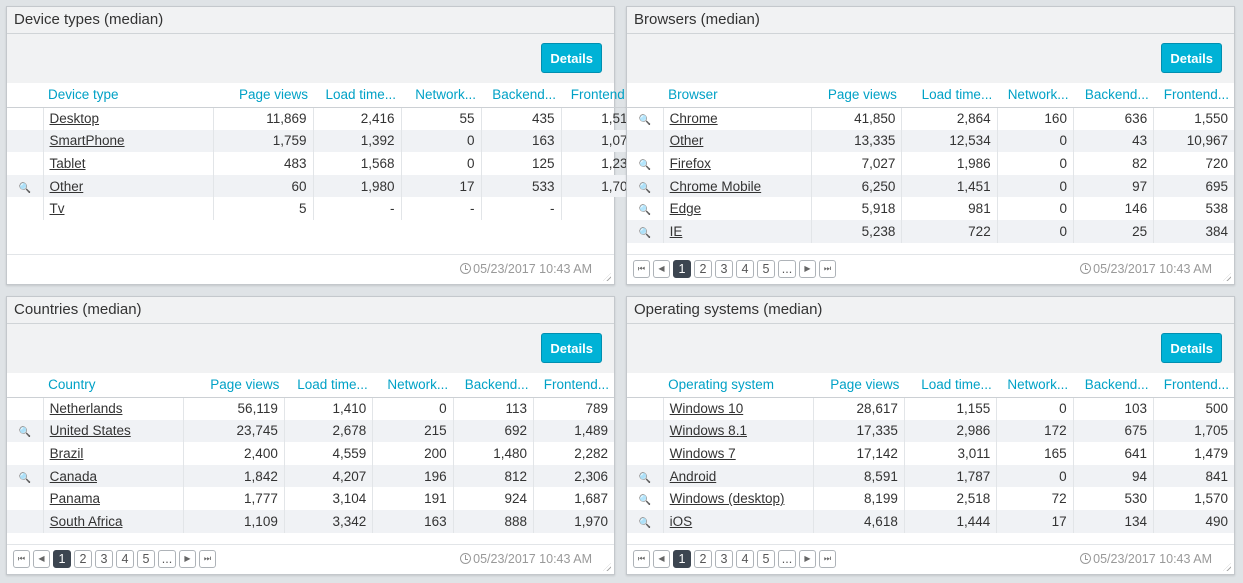  Describe the element at coordinates (706, 409) in the screenshot. I see `row-name-link: Windows 10` at that location.